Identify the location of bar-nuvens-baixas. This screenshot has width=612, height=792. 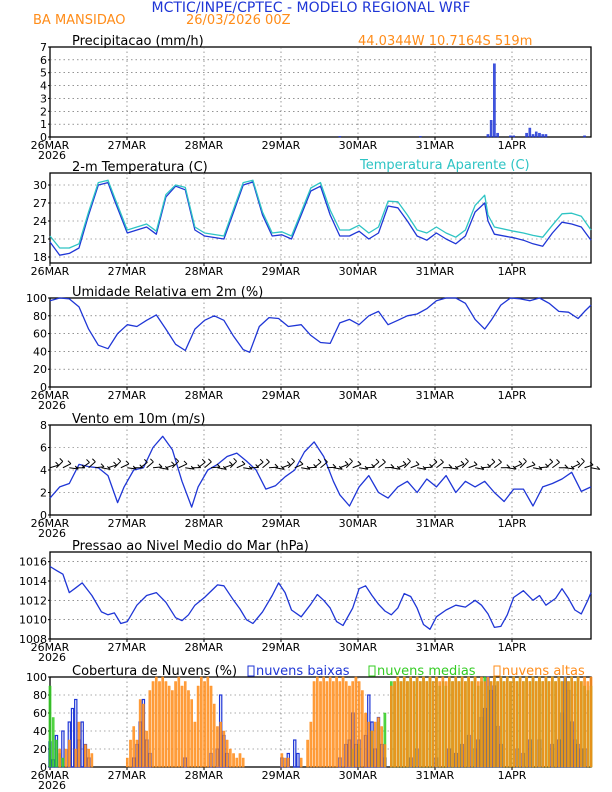
(298, 760).